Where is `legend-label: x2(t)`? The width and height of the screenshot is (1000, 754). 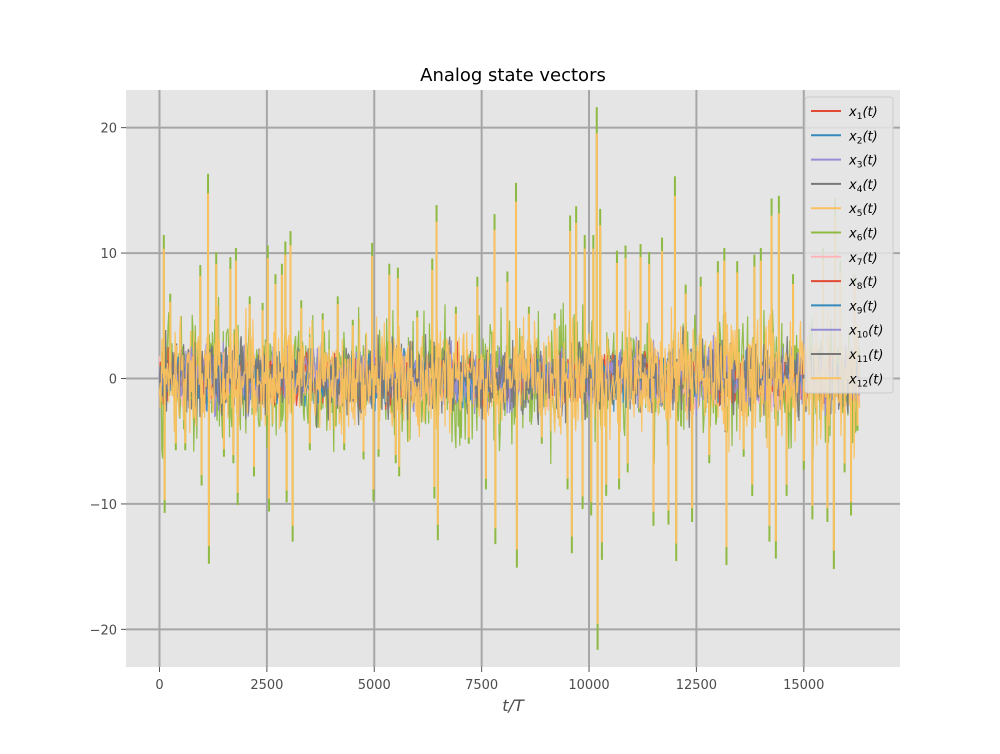
legend-label: x2(t) is located at coordinates (863, 137).